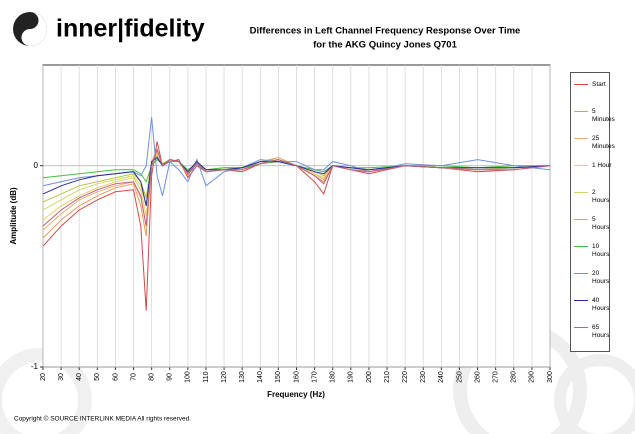 The image size is (635, 434). I want to click on x-tick-label: 170, so click(314, 377).